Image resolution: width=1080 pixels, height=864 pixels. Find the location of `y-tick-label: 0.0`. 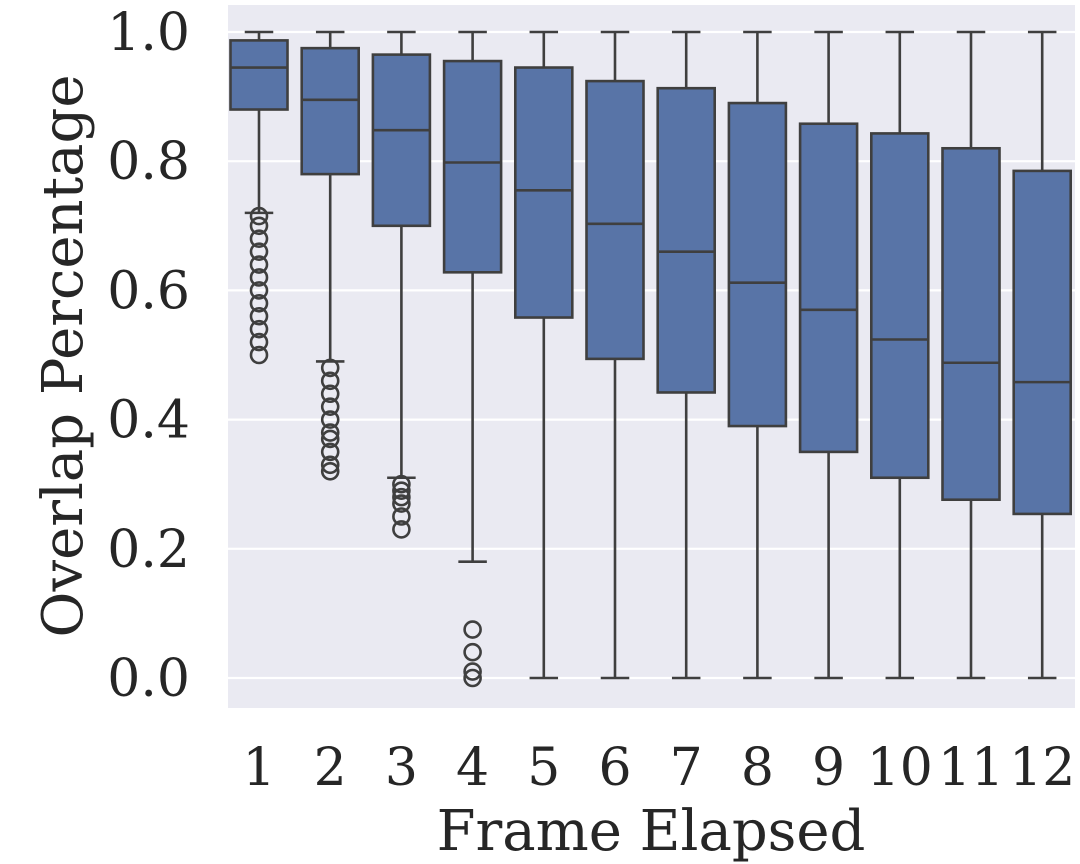

y-tick-label: 0.0 is located at coordinates (148, 679).